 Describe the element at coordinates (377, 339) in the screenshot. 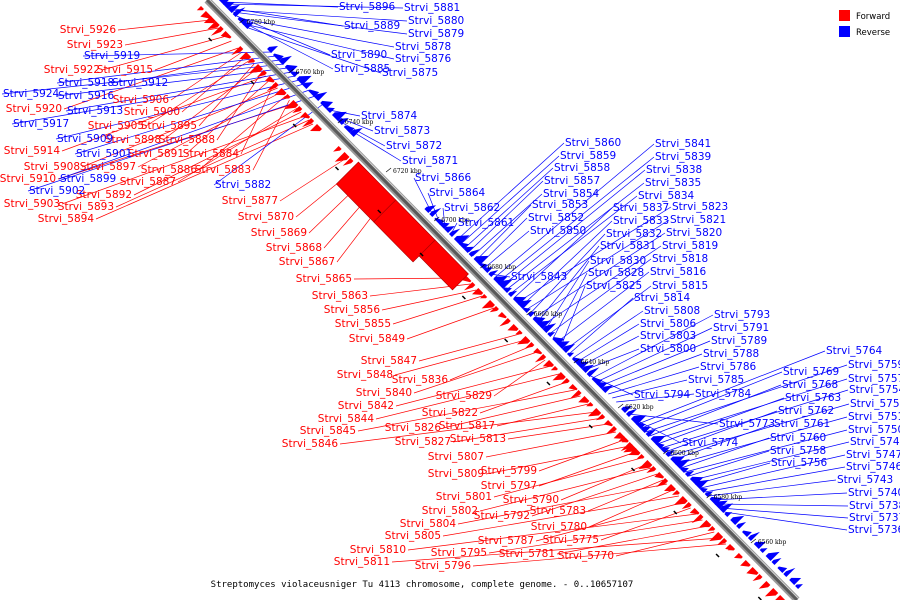

I see `forward-gene-label: Strvi_5849` at that location.